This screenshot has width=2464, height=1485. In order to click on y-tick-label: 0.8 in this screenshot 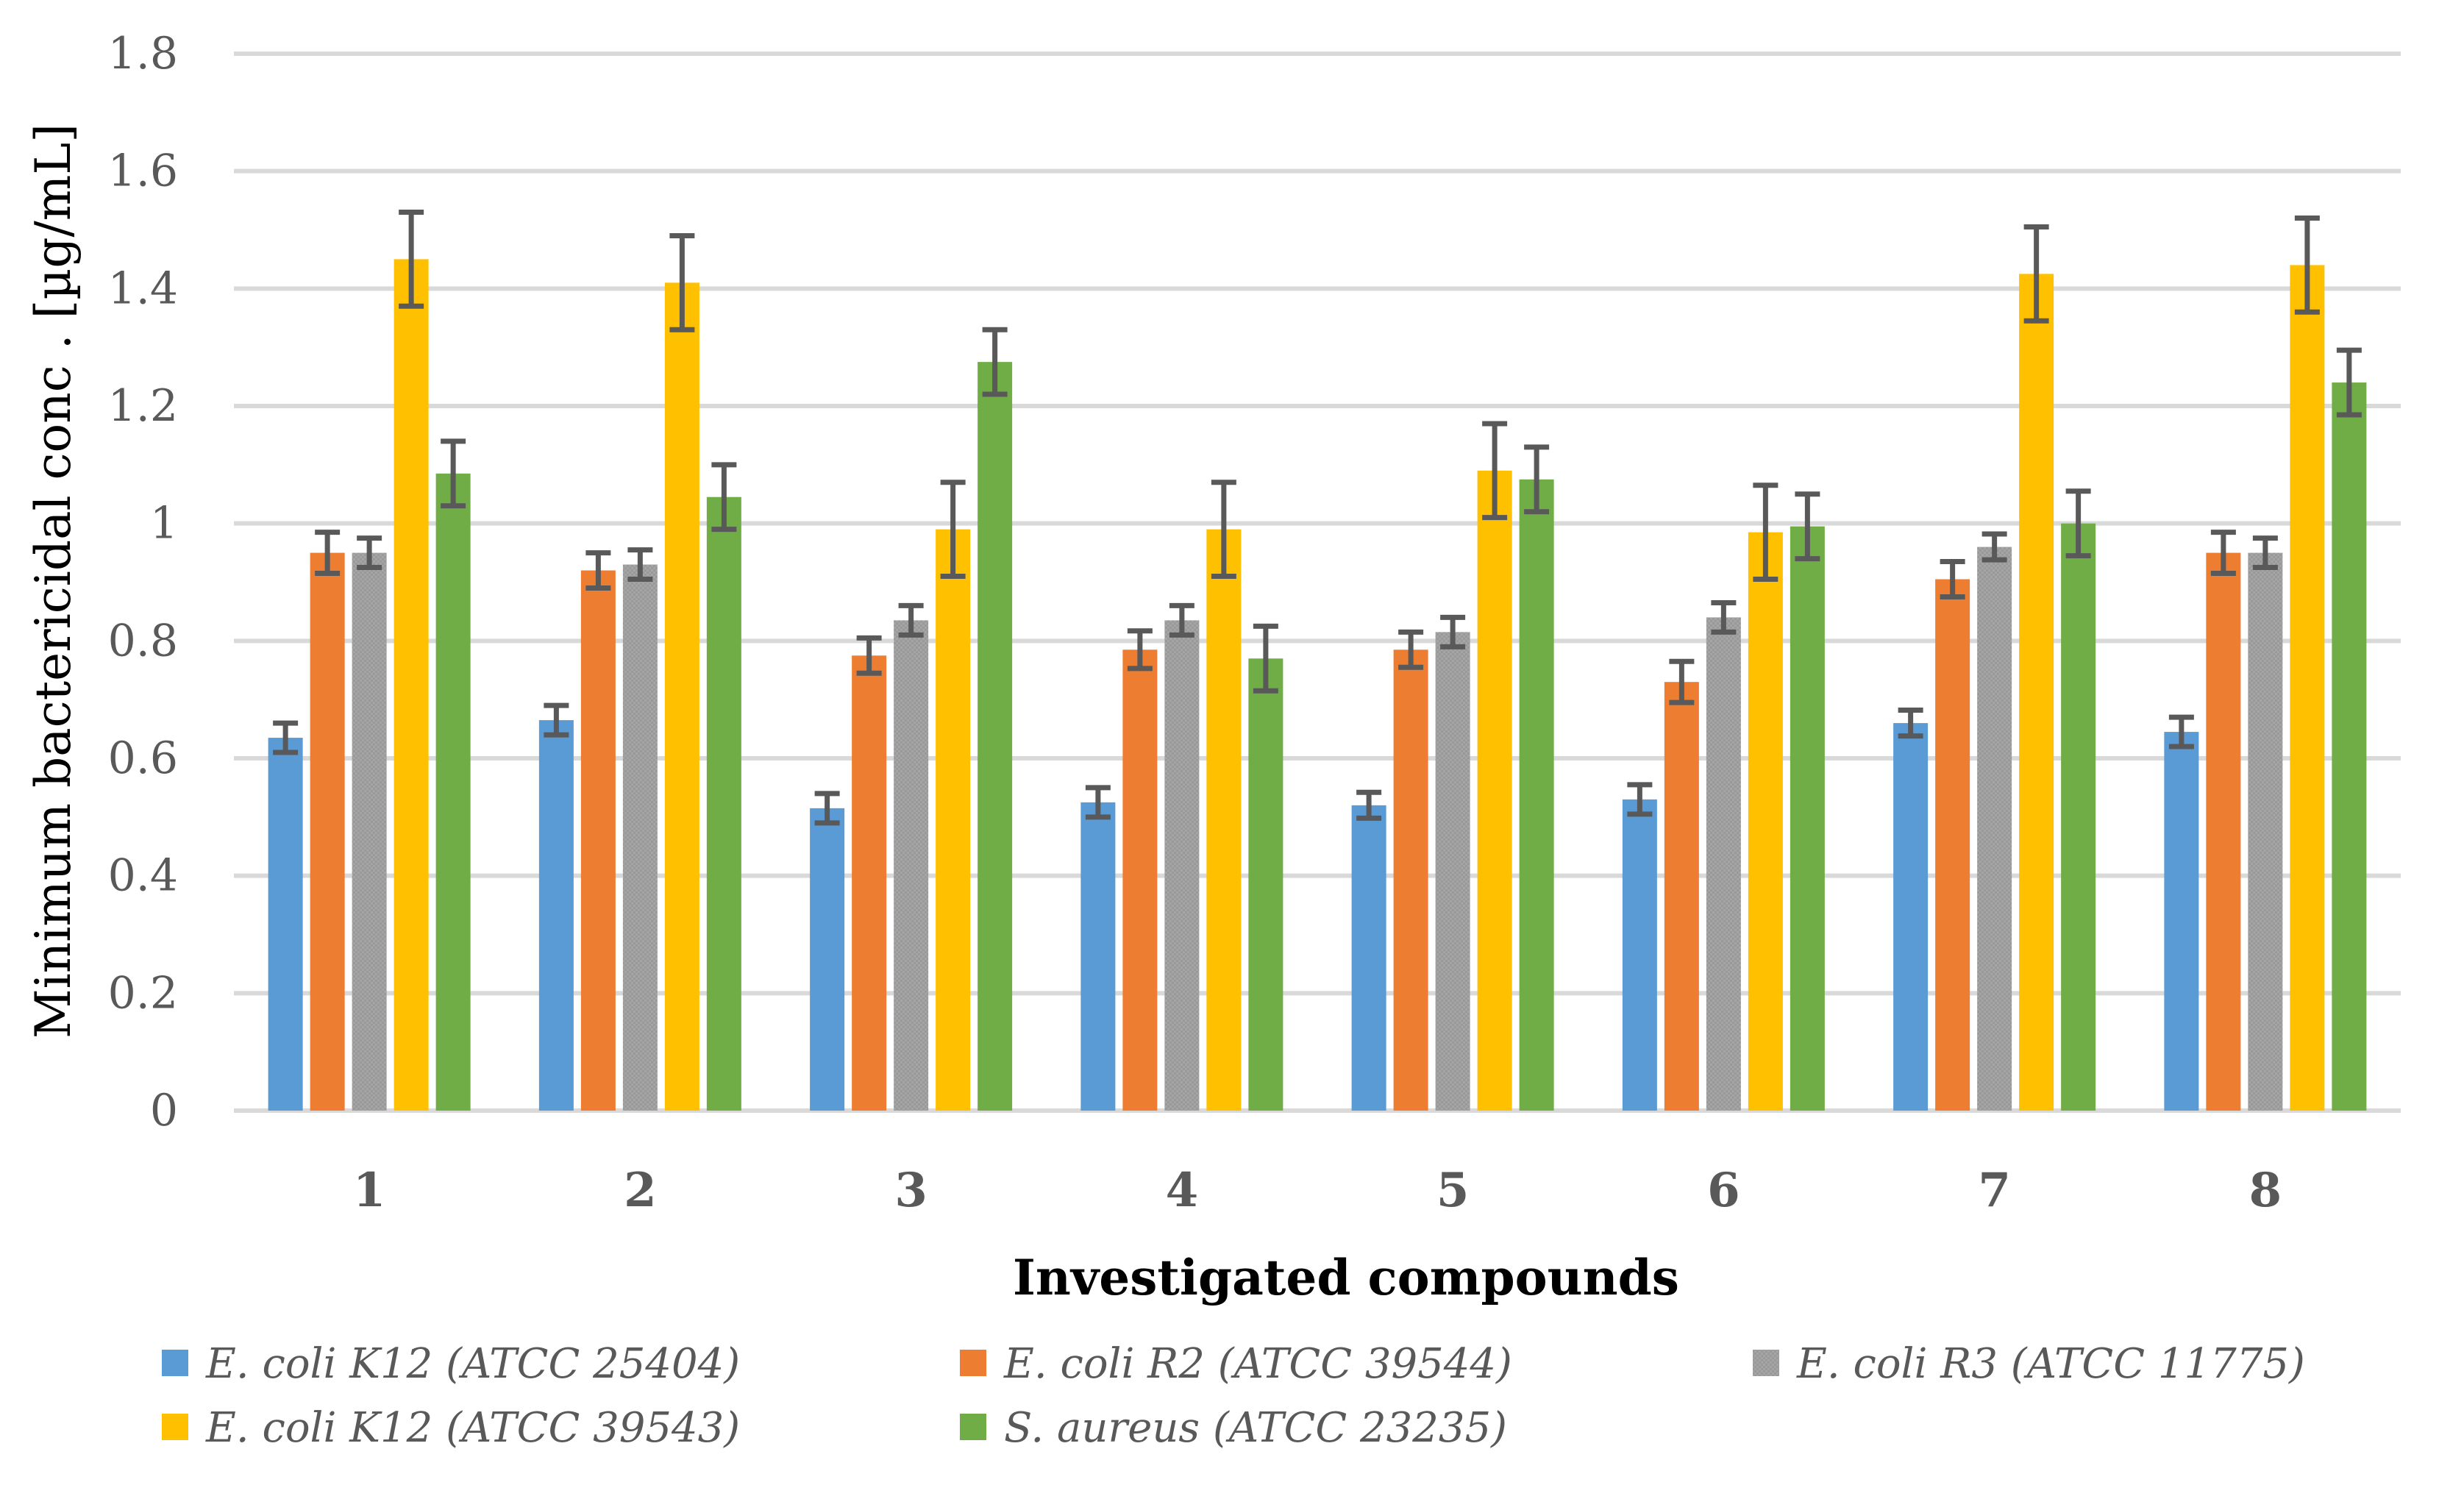, I will do `click(143, 641)`.